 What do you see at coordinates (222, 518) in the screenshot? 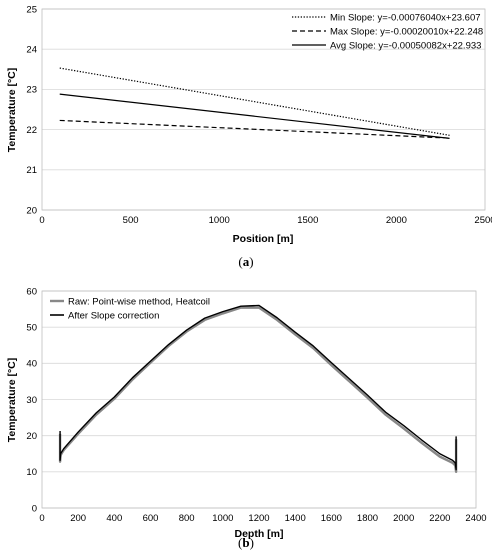
I see `chart-b-x-tick-label: 1000` at bounding box center [222, 518].